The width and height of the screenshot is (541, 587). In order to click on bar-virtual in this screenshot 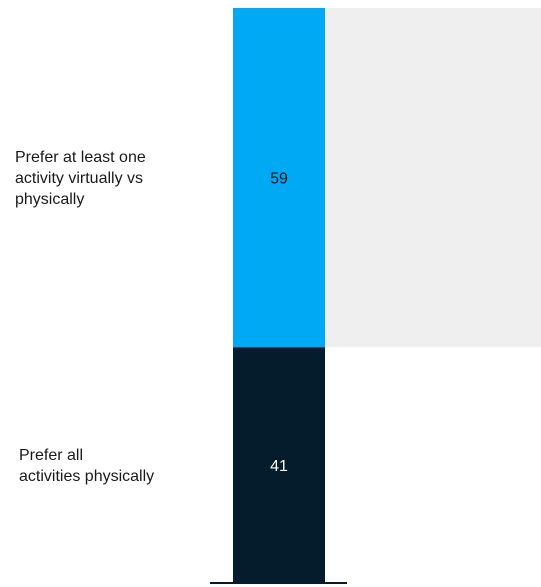, I will do `click(279, 178)`.